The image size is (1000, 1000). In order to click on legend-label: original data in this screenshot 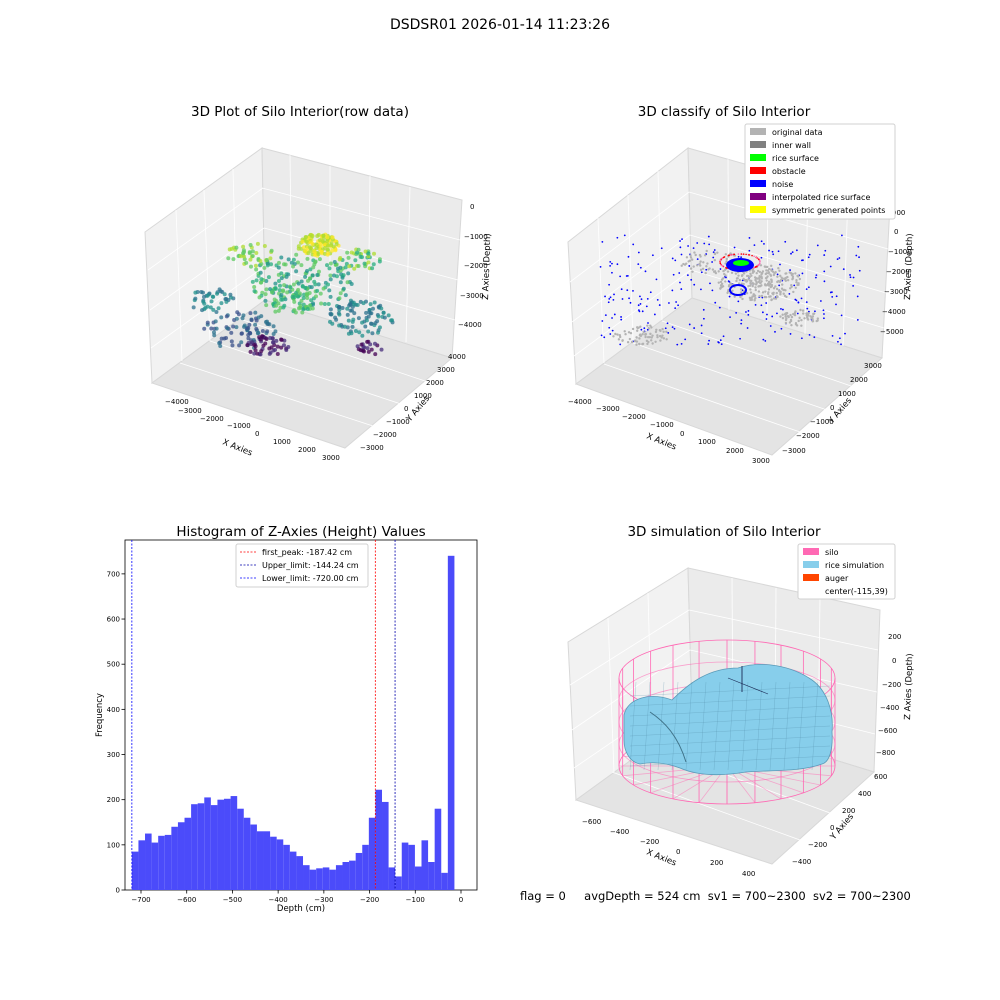, I will do `click(797, 132)`.